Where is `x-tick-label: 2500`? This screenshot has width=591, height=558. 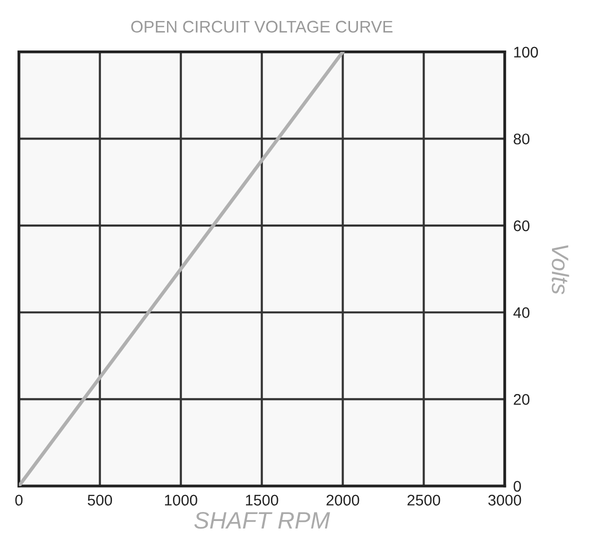
x-tick-label: 2500 is located at coordinates (424, 500).